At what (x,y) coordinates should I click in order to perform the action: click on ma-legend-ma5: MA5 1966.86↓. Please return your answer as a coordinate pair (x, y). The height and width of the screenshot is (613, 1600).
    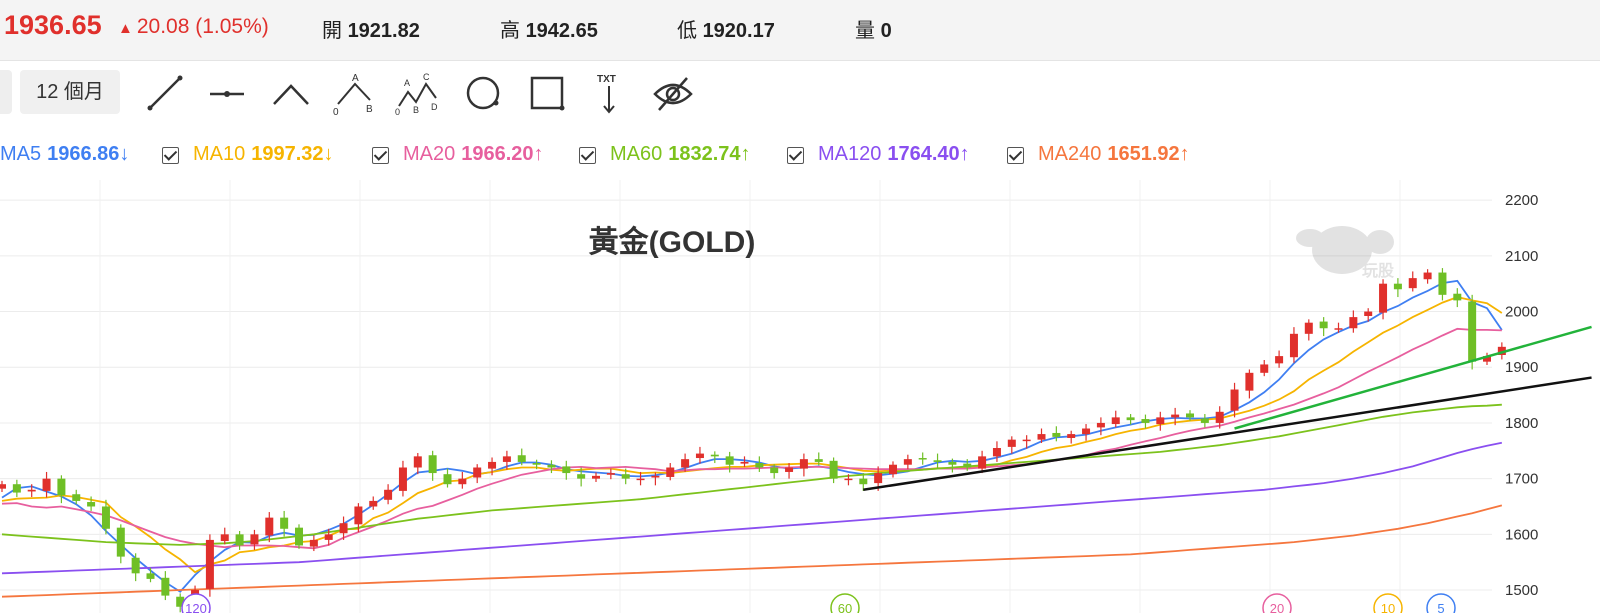
    Looking at the image, I should click on (64, 154).